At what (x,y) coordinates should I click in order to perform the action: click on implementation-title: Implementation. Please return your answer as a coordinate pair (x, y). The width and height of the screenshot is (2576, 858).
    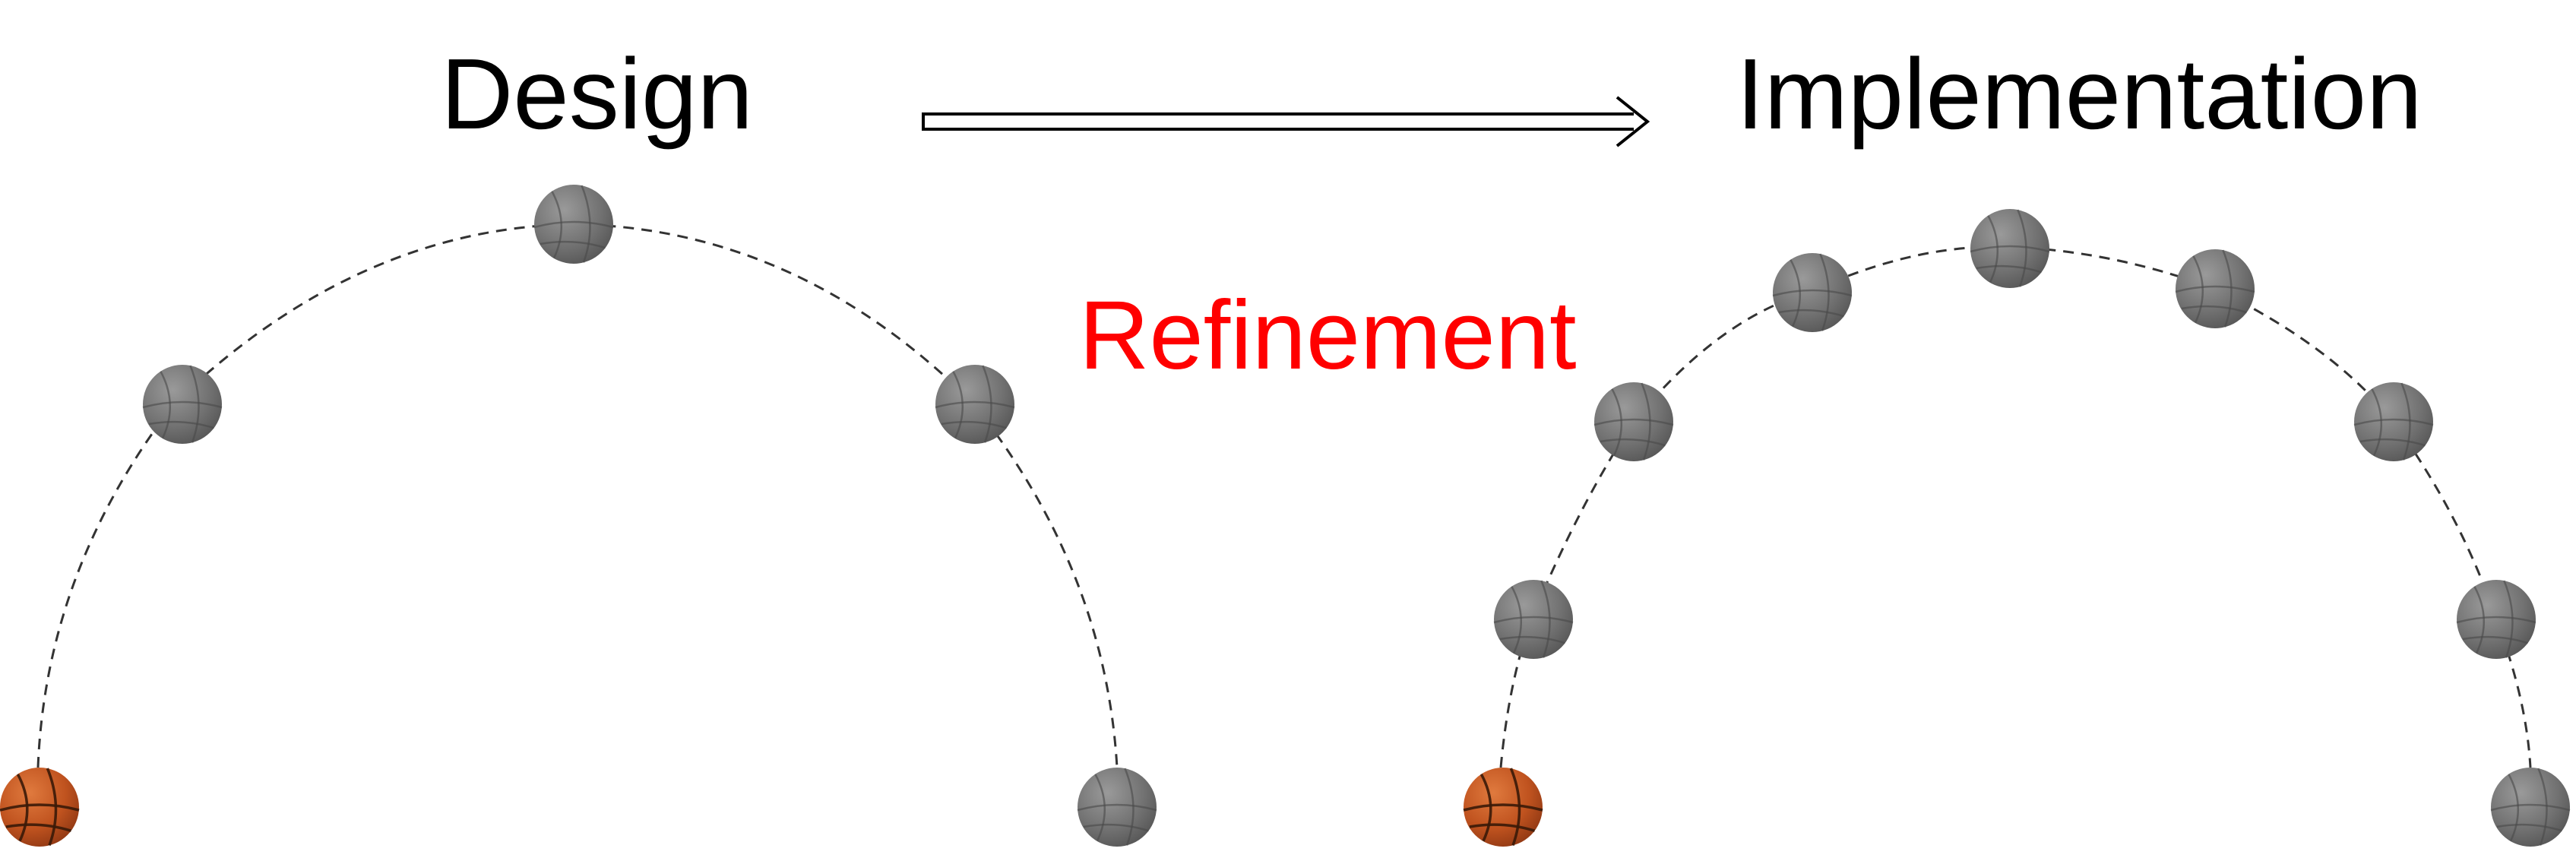
    Looking at the image, I should click on (2079, 94).